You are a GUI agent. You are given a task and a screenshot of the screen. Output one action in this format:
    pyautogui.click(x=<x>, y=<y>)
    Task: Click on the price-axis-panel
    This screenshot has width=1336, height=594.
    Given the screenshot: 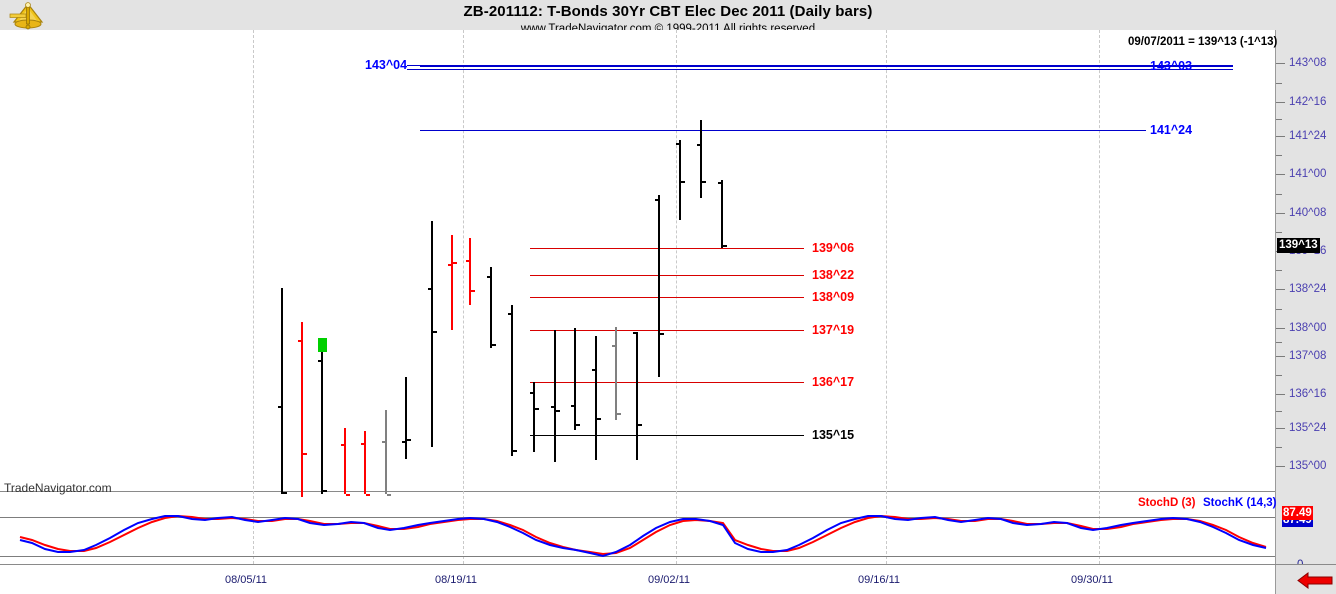 What is the action you would take?
    pyautogui.click(x=1305, y=297)
    